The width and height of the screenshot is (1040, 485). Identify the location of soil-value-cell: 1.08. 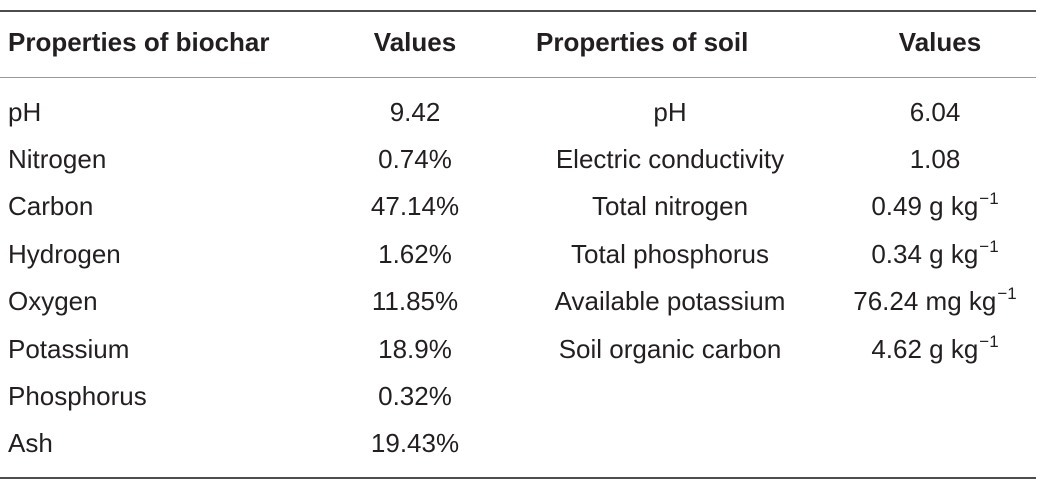
(935, 159).